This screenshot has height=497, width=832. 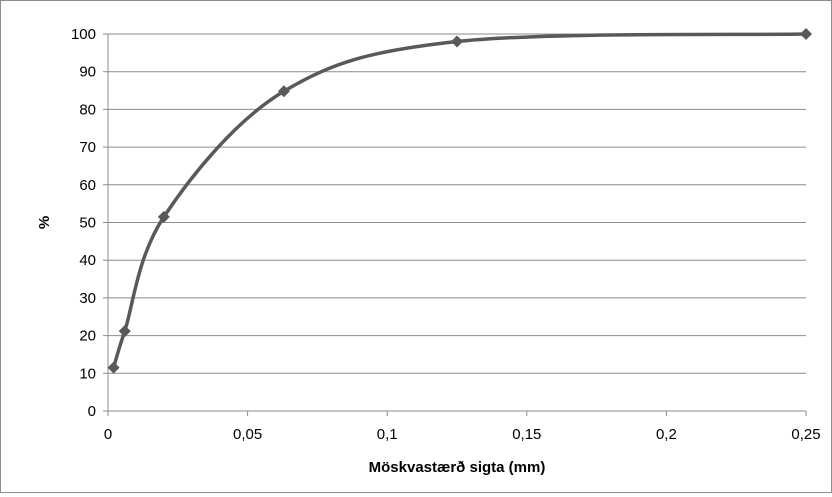 What do you see at coordinates (457, 467) in the screenshot?
I see `x-axis-label: Möskvastærð sigta (mm)` at bounding box center [457, 467].